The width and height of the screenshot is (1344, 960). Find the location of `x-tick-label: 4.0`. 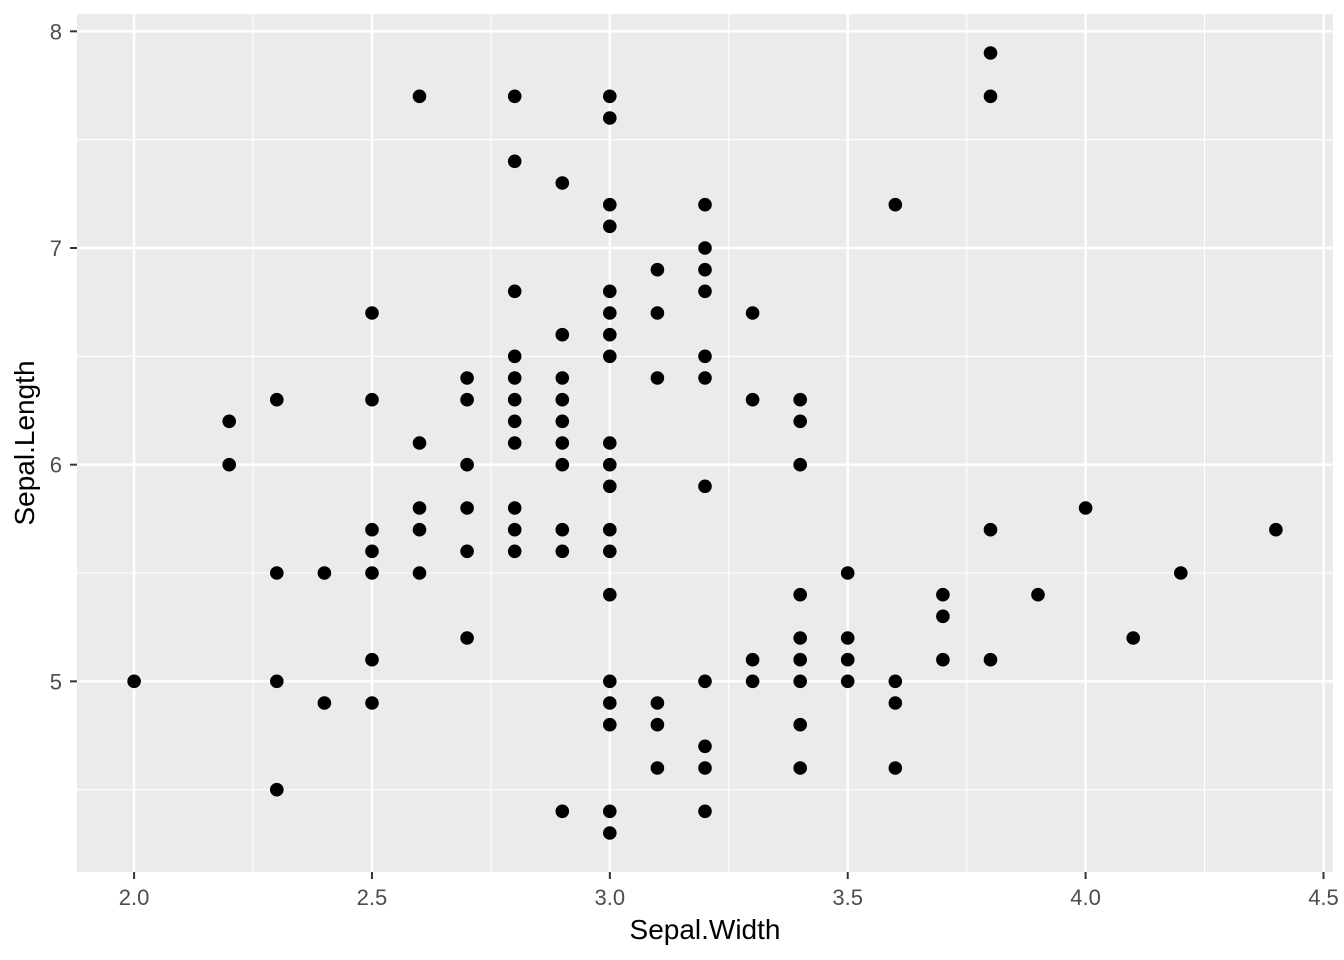

x-tick-label: 4.0 is located at coordinates (1085, 897).